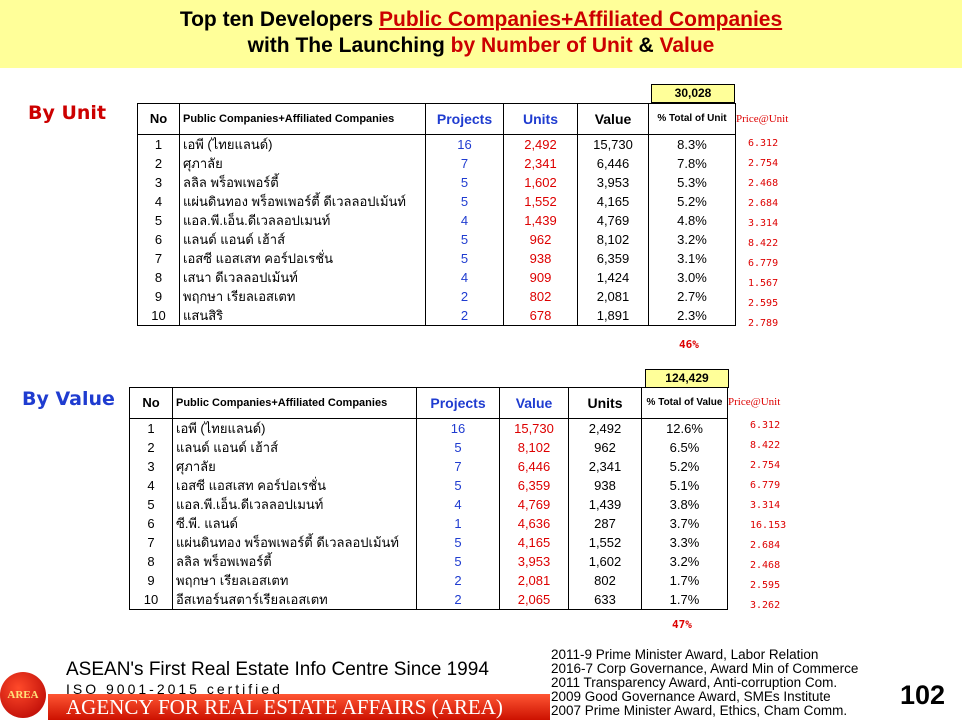  Describe the element at coordinates (692, 277) in the screenshot. I see `cell-pct: 3.0%` at that location.